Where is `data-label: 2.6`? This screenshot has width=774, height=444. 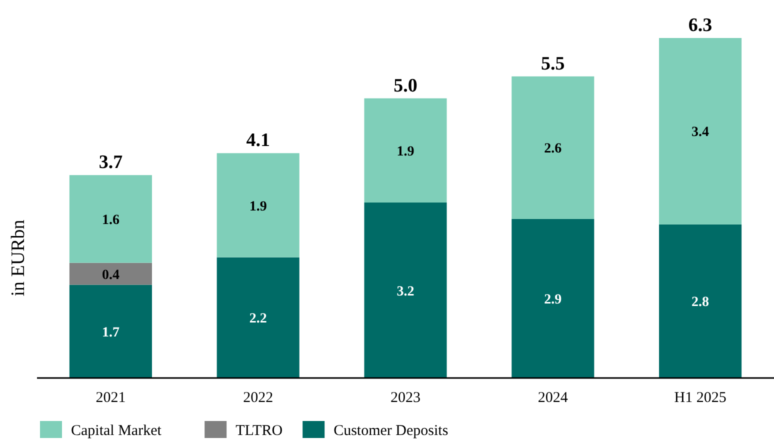 data-label: 2.6 is located at coordinates (553, 149).